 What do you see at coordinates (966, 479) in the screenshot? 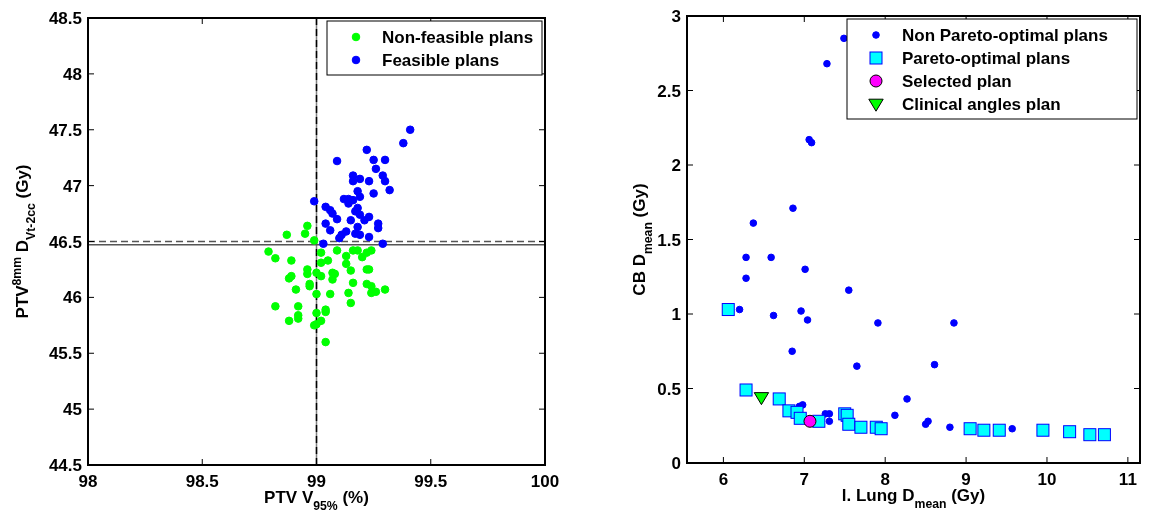
I see `x-tick-label: 9` at bounding box center [966, 479].